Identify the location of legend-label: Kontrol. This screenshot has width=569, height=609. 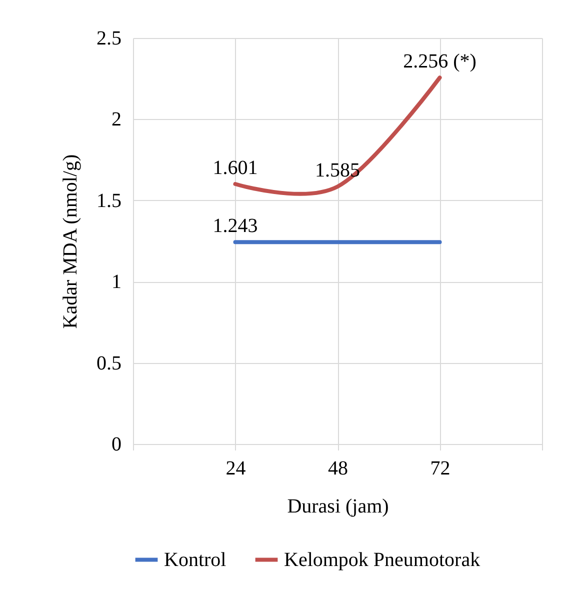
(195, 559).